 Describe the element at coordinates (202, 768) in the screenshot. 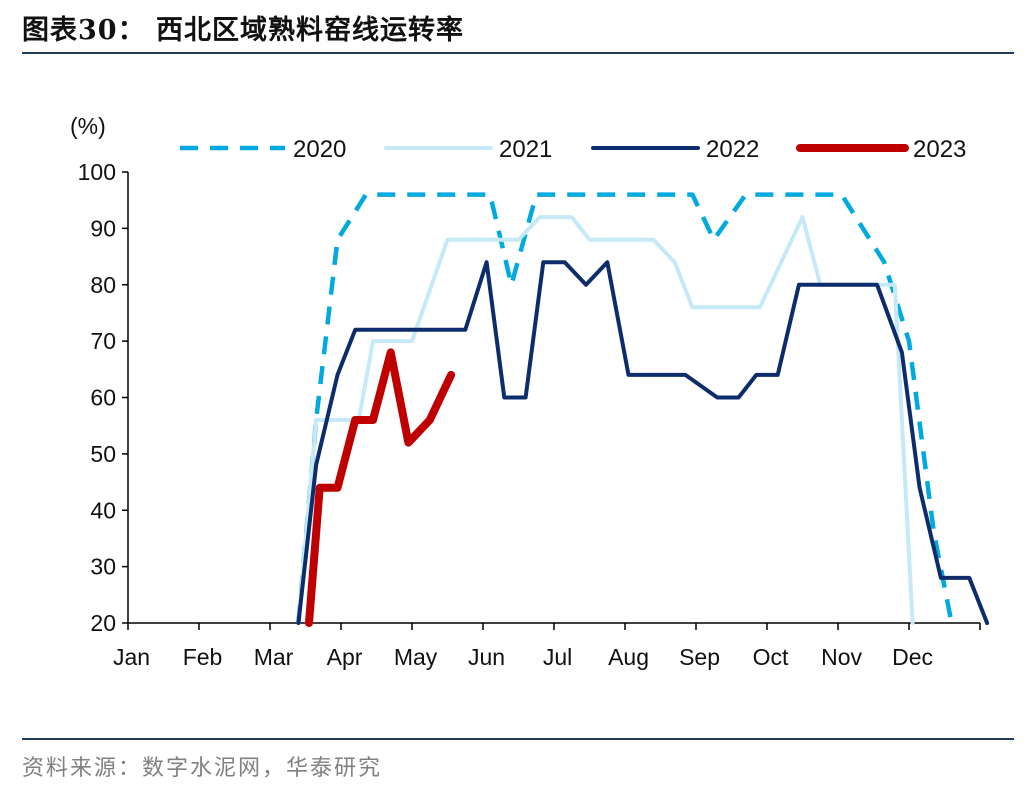

I see `source-note: 资料来源：数字水泥网，华泰研究` at that location.